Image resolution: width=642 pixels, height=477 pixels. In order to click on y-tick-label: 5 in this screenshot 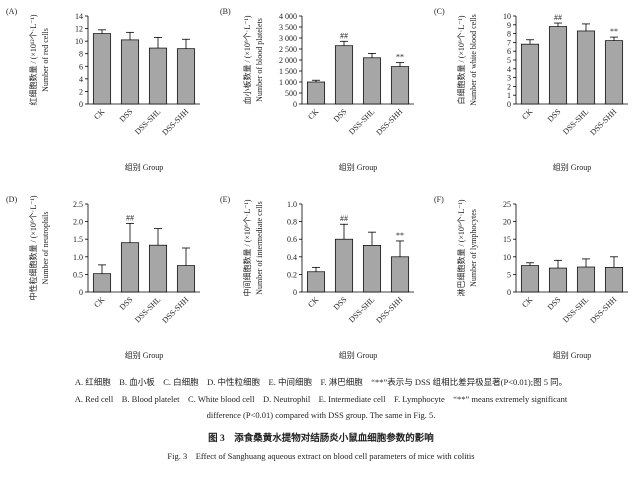, I will do `click(509, 60)`.